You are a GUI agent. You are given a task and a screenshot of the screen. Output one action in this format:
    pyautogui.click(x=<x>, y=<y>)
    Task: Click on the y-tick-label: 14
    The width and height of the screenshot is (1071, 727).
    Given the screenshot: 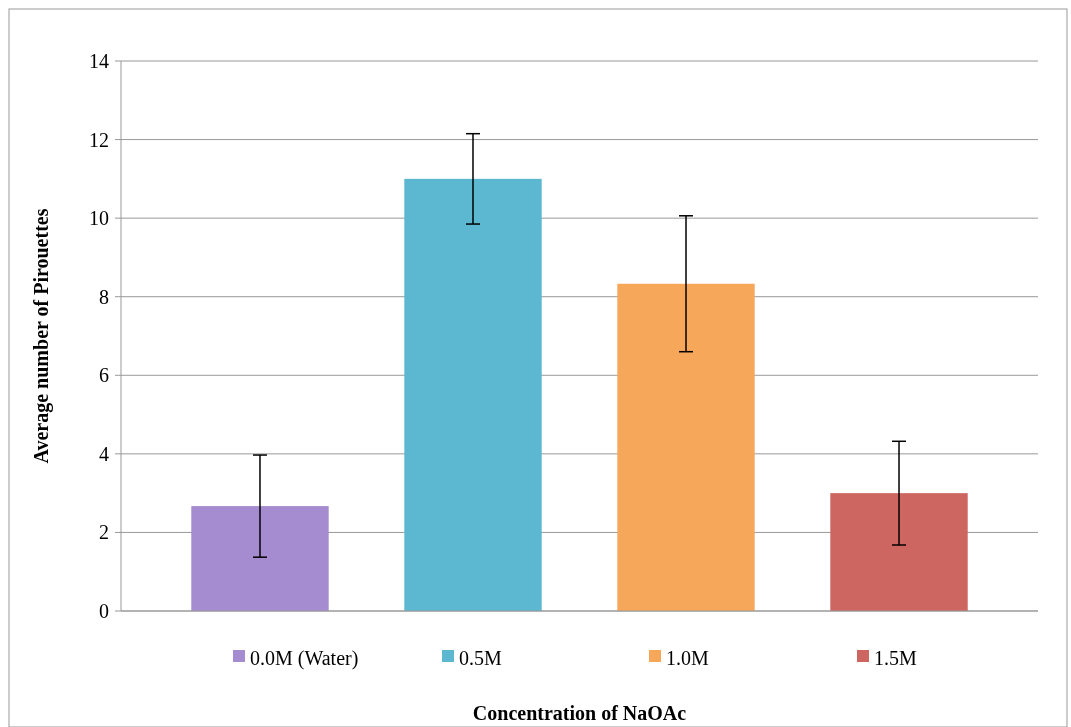 What is the action you would take?
    pyautogui.click(x=99, y=61)
    